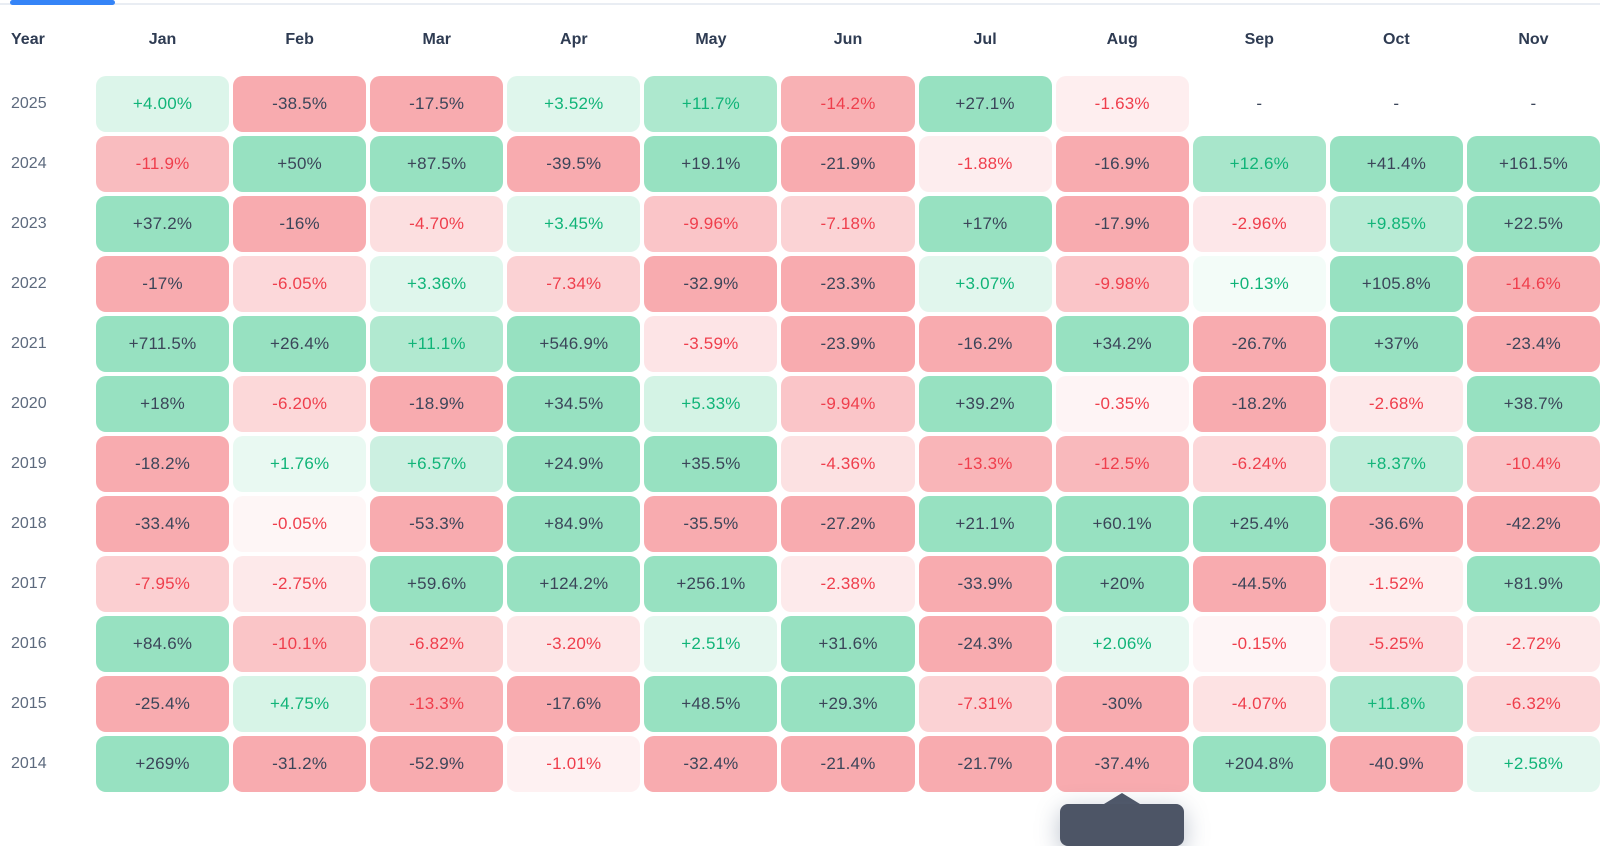 This screenshot has width=1600, height=846. Describe the element at coordinates (985, 704) in the screenshot. I see `return-cell: -7.31%` at that location.